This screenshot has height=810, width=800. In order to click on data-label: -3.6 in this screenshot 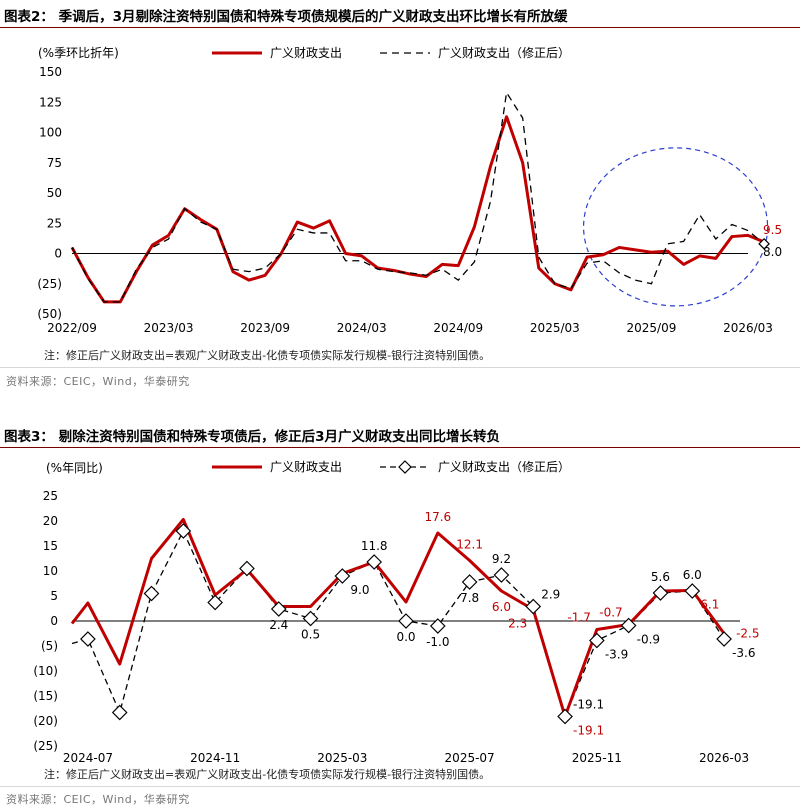, I will do `click(743, 653)`.